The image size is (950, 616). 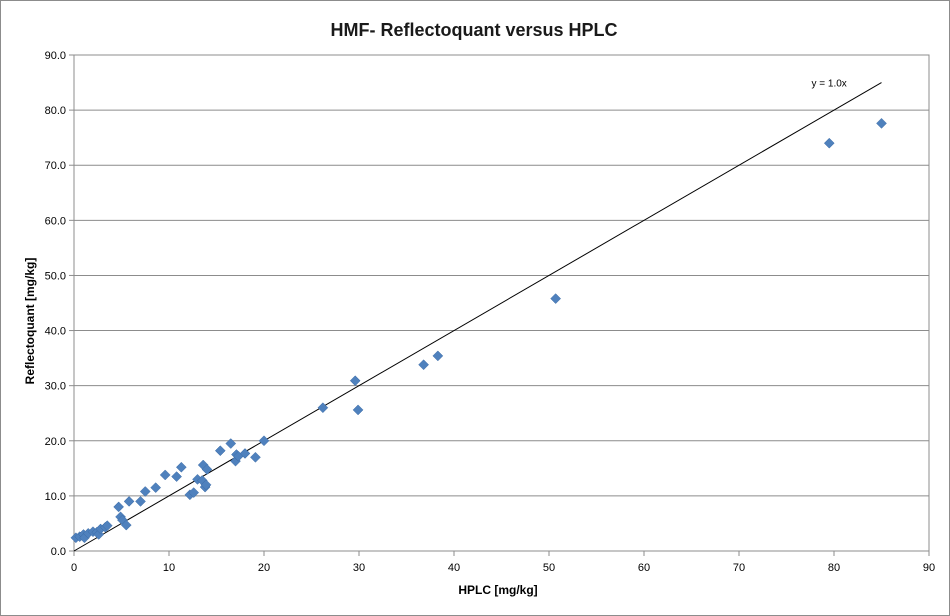 What do you see at coordinates (473, 30) in the screenshot?
I see `chart-title: HMF- Reflectoquant versus HPLC` at bounding box center [473, 30].